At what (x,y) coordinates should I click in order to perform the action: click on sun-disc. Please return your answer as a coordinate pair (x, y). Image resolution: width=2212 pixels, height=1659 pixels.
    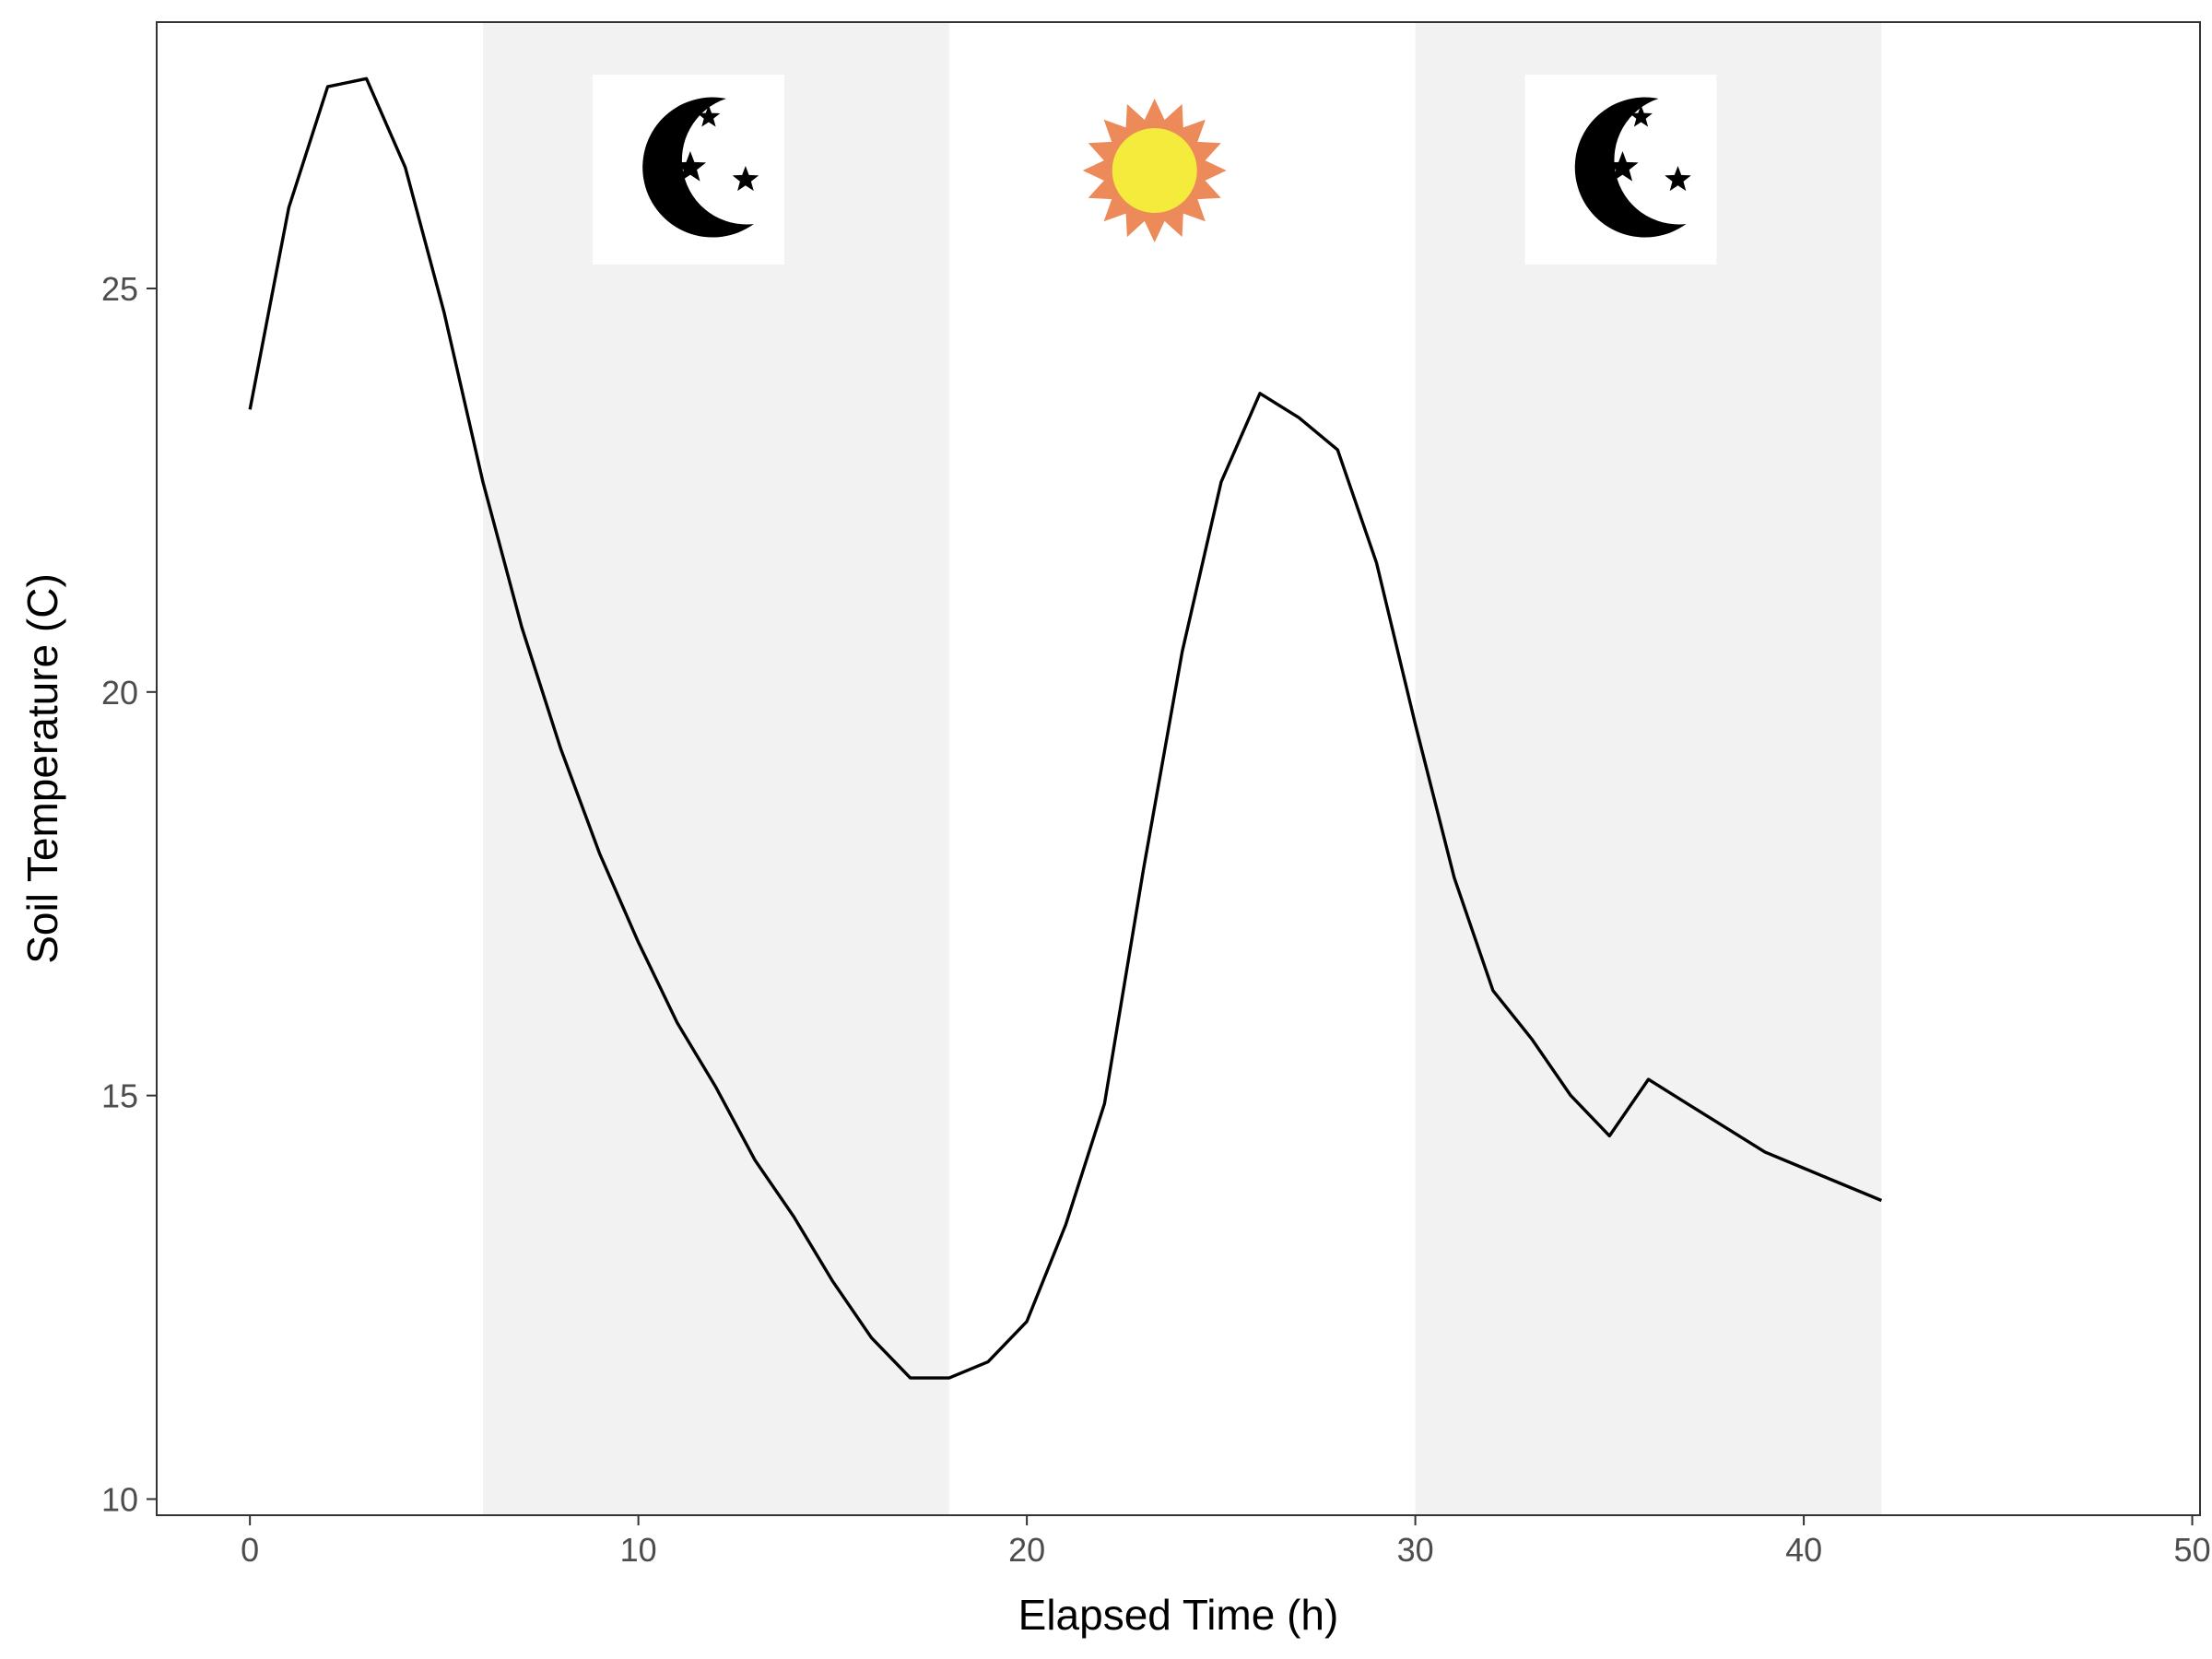
    Looking at the image, I should click on (1154, 170).